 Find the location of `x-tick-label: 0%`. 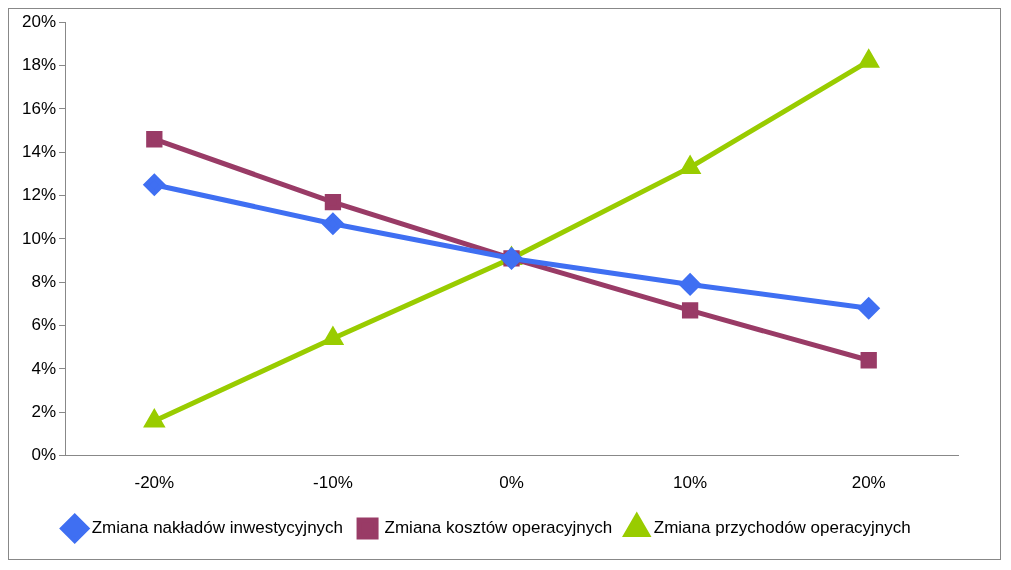

x-tick-label: 0% is located at coordinates (511, 483).